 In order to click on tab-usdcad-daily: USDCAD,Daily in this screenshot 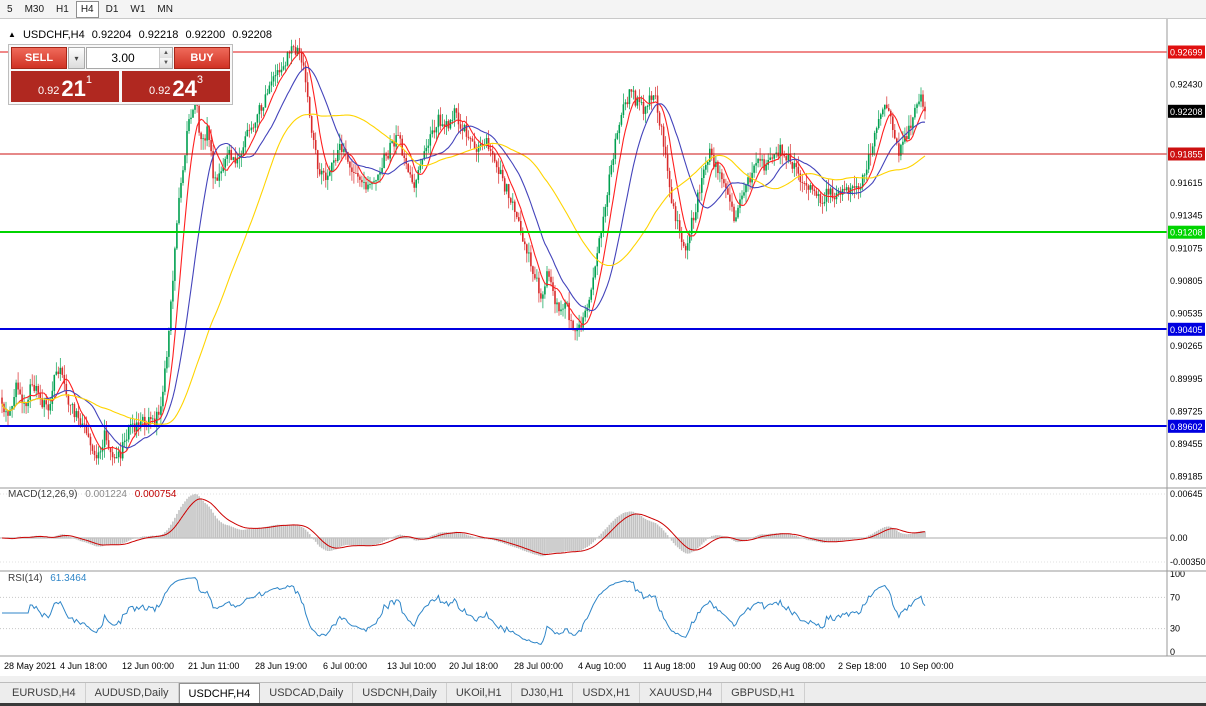, I will do `click(307, 693)`.